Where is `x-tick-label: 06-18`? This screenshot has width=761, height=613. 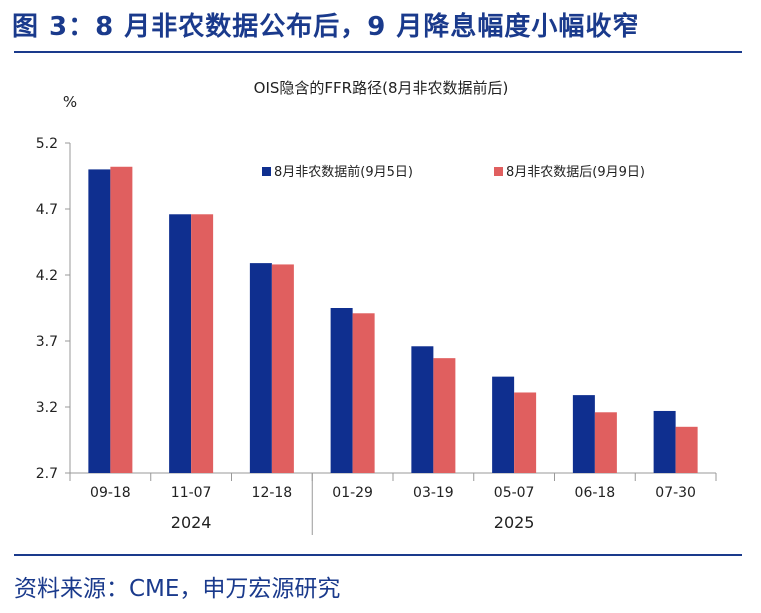
x-tick-label: 06-18 is located at coordinates (595, 493).